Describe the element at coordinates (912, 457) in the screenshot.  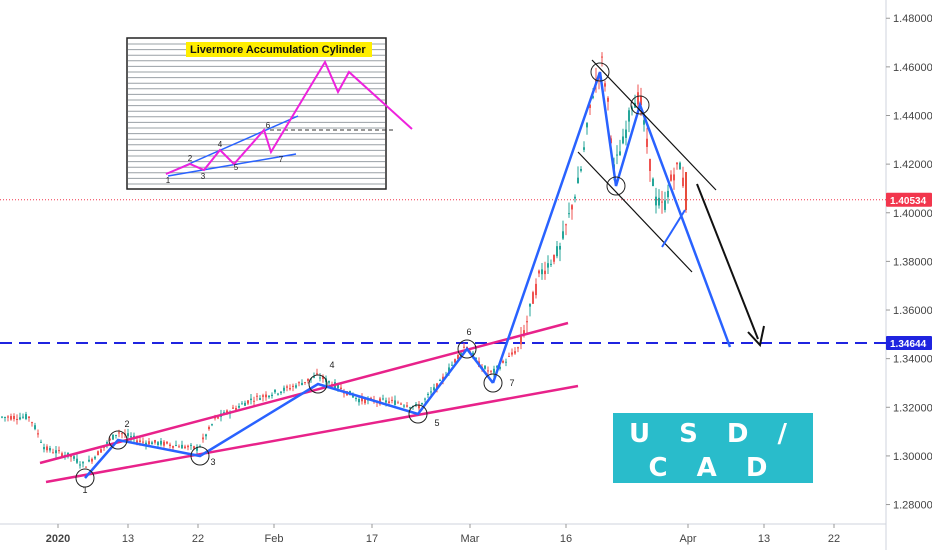
I see `price-tick-label: 1.30000` at that location.